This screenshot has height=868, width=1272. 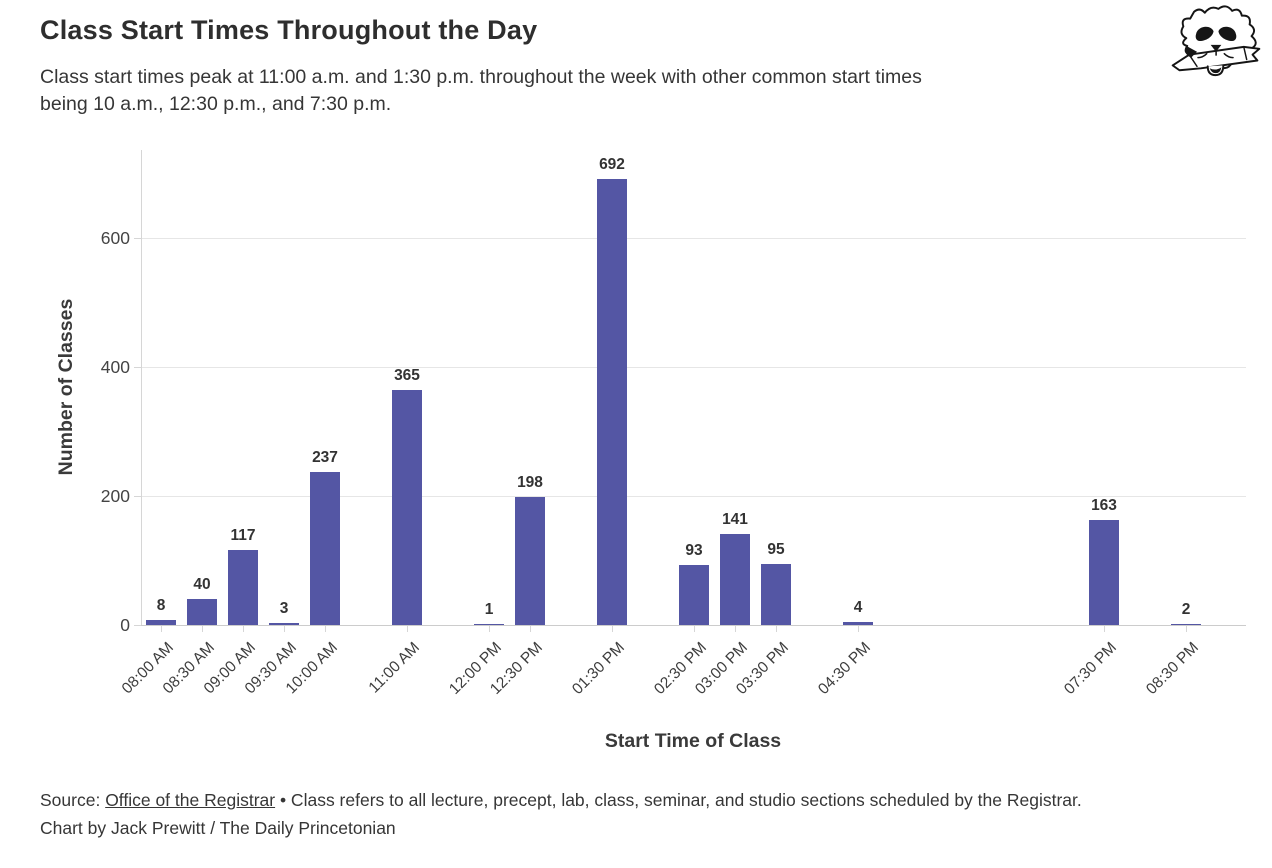 What do you see at coordinates (115, 238) in the screenshot?
I see `y-tick-label: 600` at bounding box center [115, 238].